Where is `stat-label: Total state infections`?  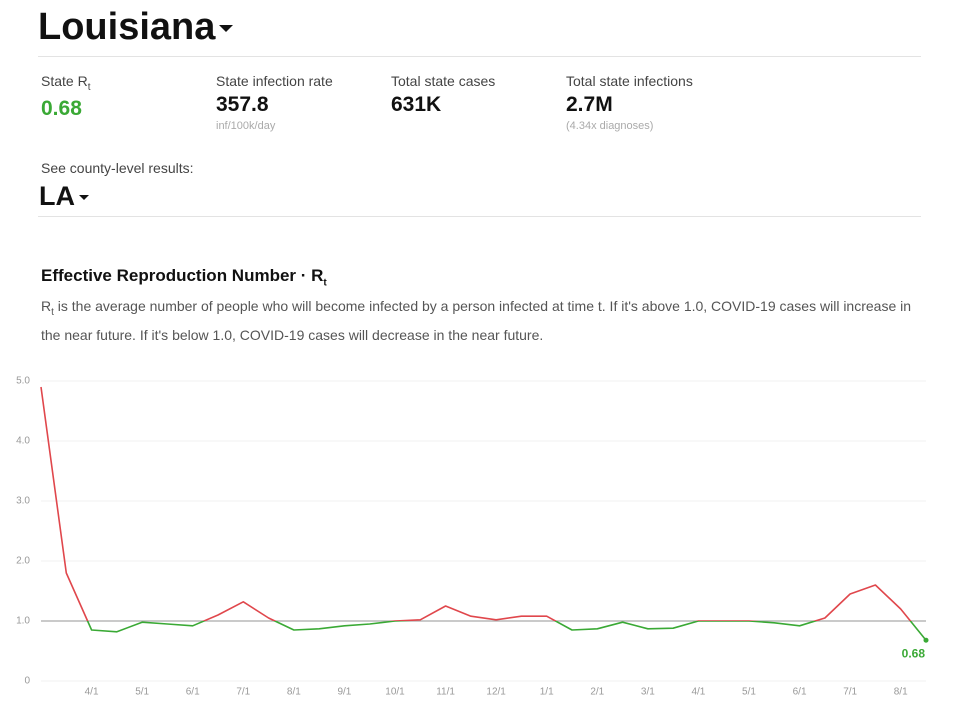
stat-label: Total state infections is located at coordinates (629, 81).